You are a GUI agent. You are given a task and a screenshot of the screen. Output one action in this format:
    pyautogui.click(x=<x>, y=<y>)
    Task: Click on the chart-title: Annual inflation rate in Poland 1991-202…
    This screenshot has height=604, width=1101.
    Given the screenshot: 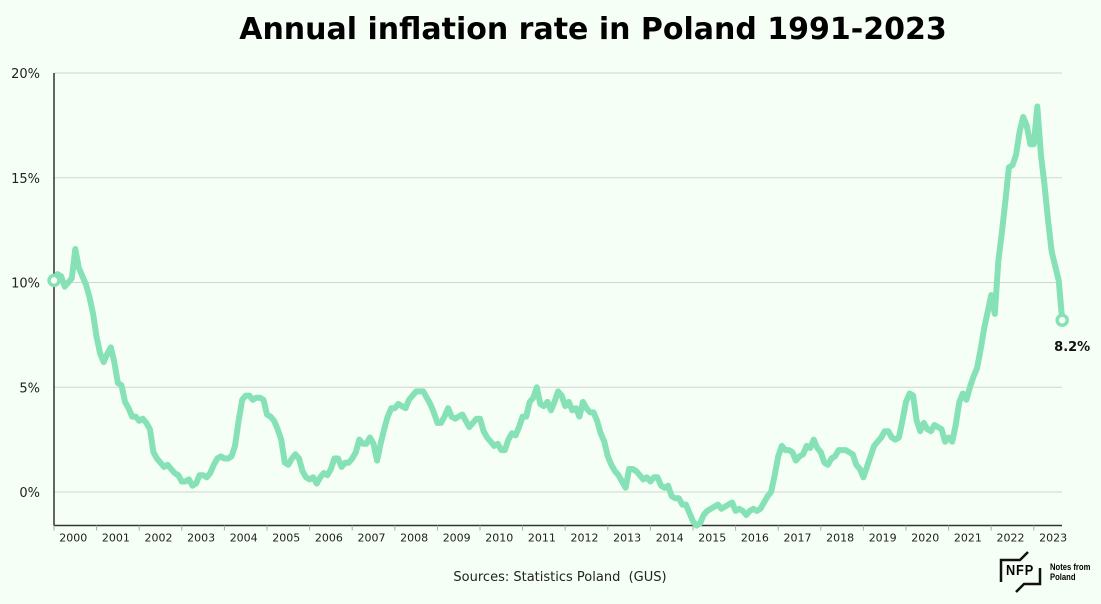 What is the action you would take?
    pyautogui.click(x=593, y=29)
    